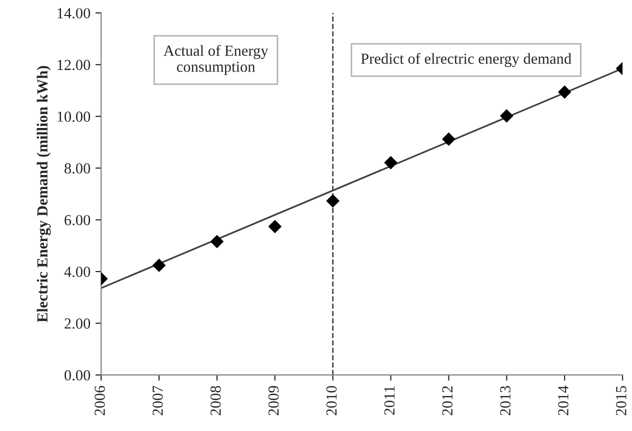 This screenshot has height=431, width=632. What do you see at coordinates (466, 60) in the screenshot?
I see `annotation: Predict of elrectric energy demand` at bounding box center [466, 60].